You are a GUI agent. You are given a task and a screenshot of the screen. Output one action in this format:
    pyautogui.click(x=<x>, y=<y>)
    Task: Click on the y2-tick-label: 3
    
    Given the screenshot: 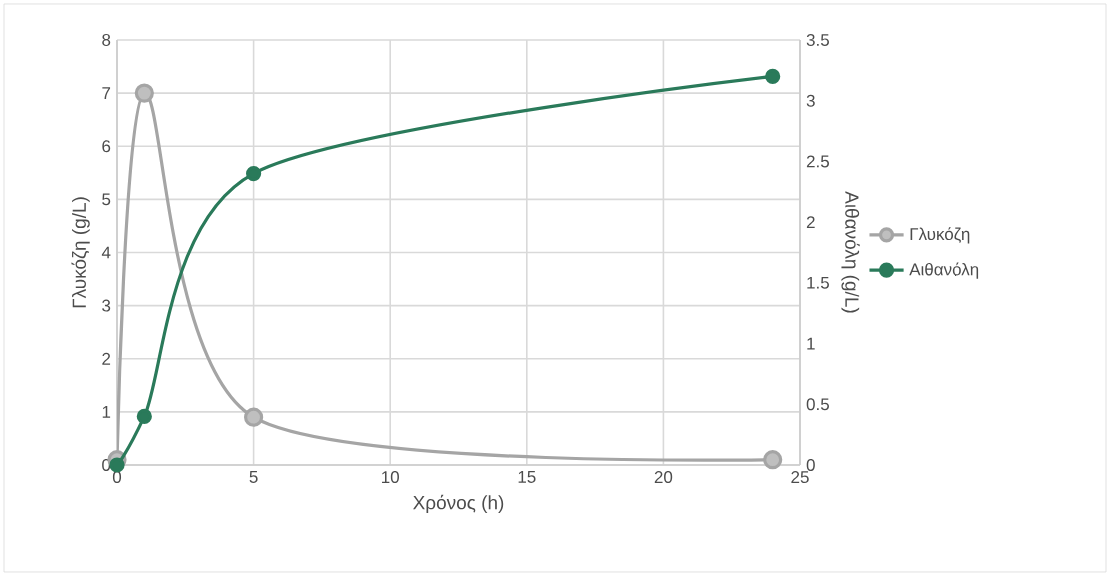 What is the action you would take?
    pyautogui.click(x=810, y=100)
    